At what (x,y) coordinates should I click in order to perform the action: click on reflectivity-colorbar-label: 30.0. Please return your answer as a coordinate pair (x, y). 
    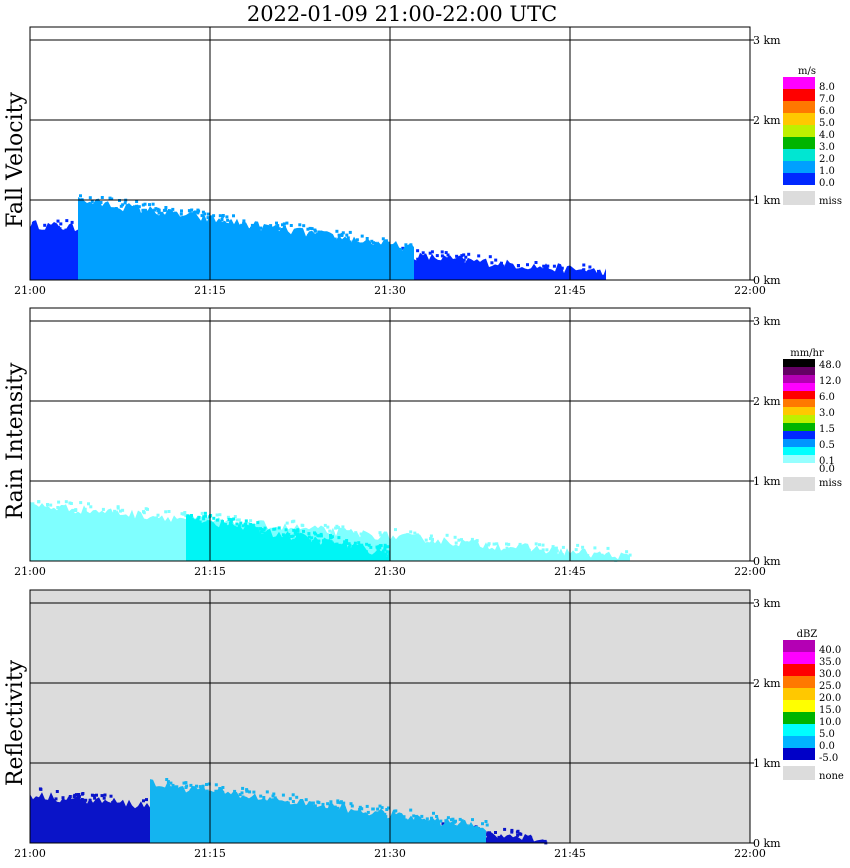
    Looking at the image, I should click on (830, 674).